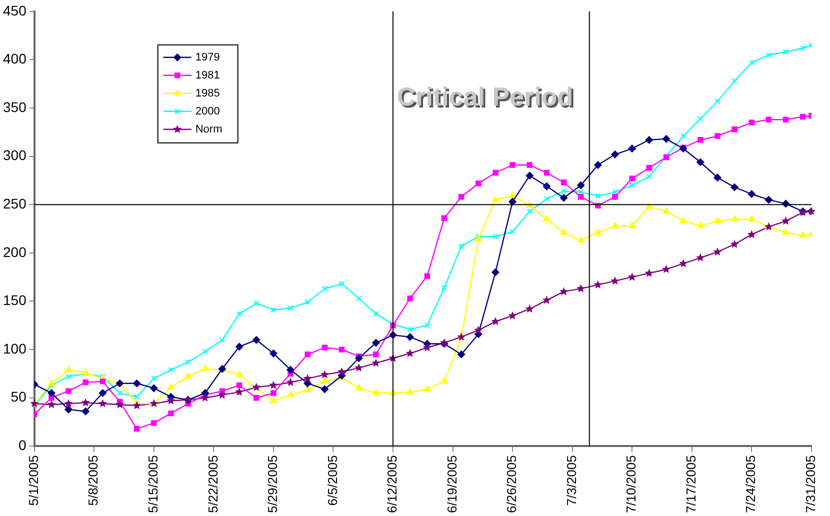  I want to click on x-tick-label: 5/8/2005, so click(93, 480).